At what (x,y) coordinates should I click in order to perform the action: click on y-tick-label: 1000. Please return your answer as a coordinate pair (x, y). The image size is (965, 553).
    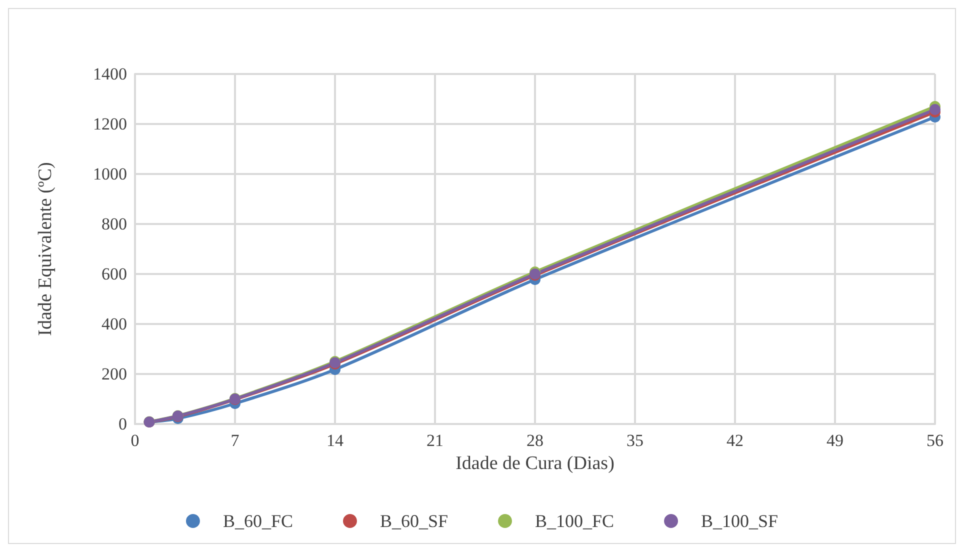
    Looking at the image, I should click on (110, 174).